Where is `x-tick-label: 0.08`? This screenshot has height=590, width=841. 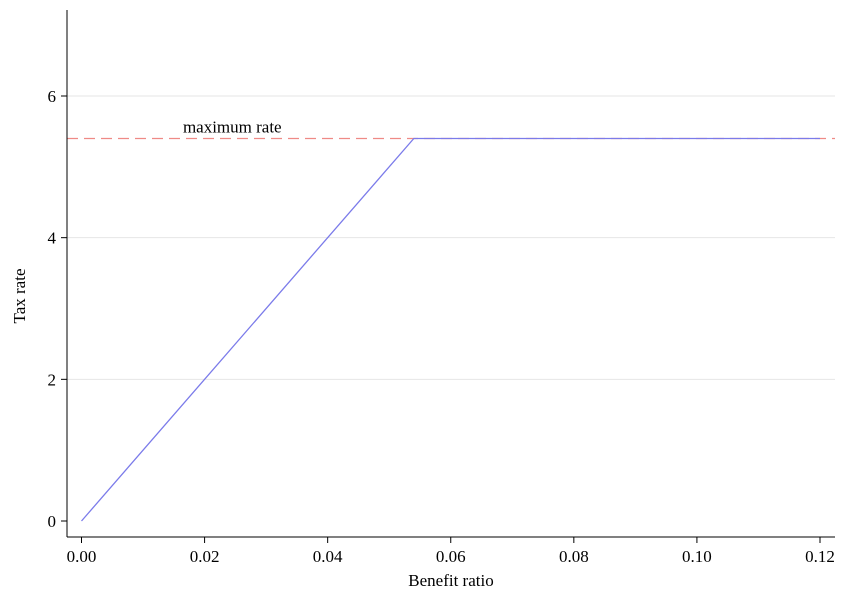 x-tick-label: 0.08 is located at coordinates (574, 556).